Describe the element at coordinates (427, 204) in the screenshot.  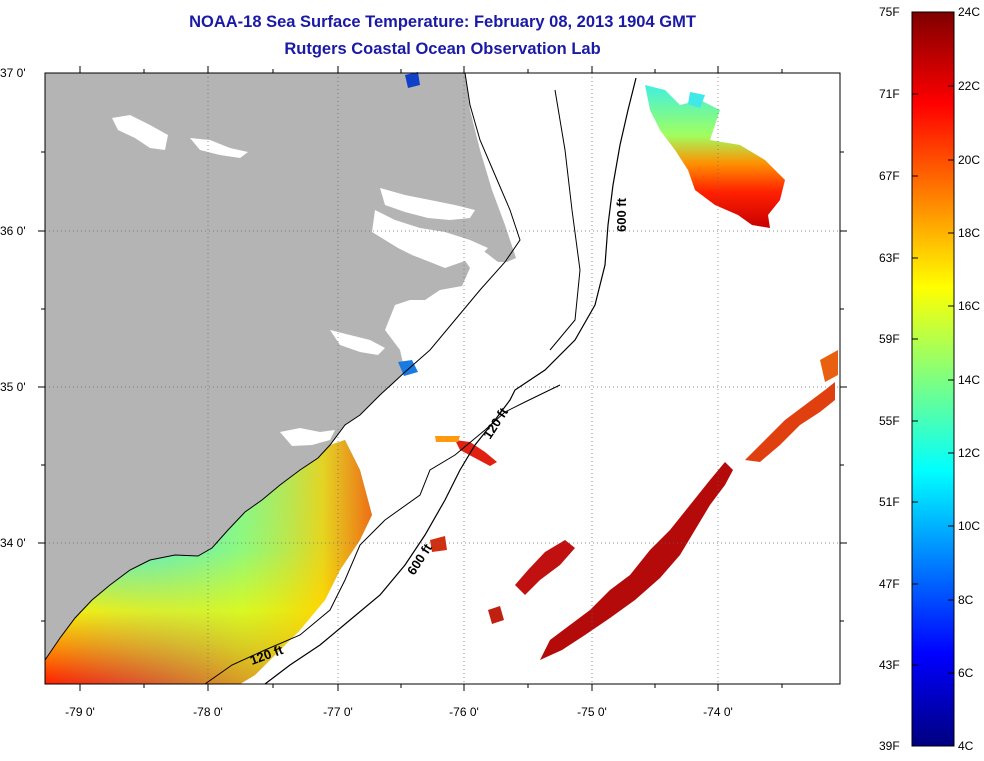
I see `albemarle-sound` at that location.